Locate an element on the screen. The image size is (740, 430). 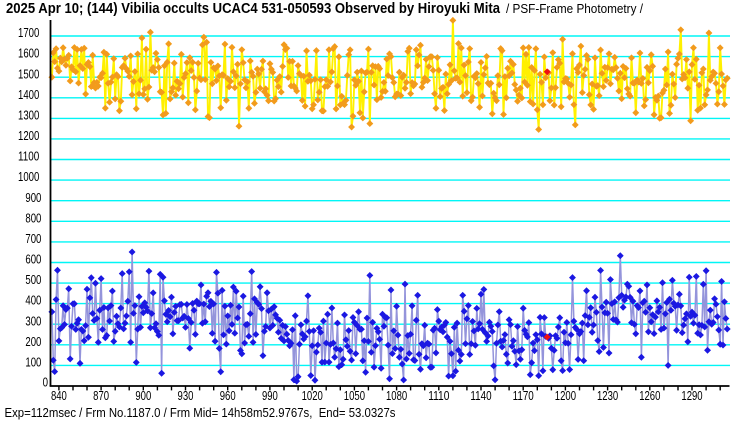
svg-text: 1400 is located at coordinates (28, 95).